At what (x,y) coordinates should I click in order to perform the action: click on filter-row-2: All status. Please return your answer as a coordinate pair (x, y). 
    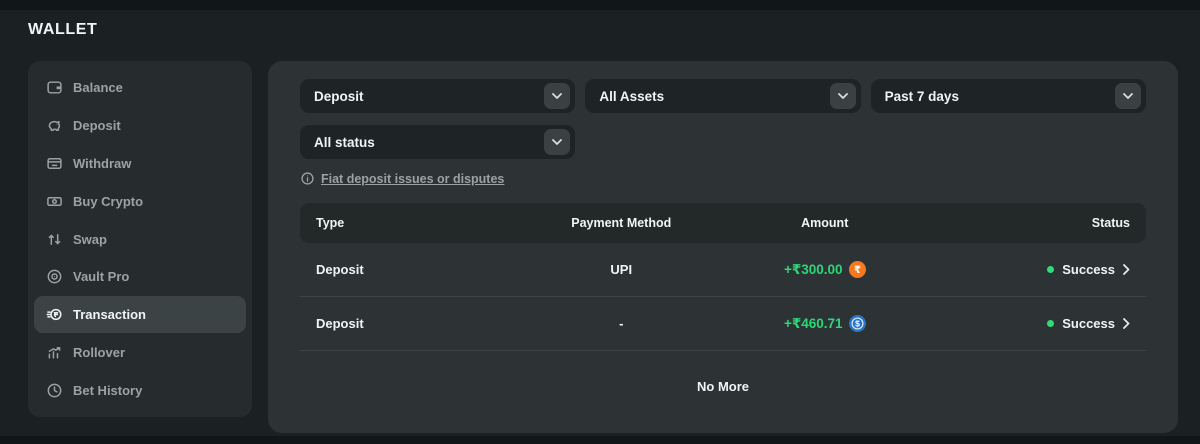
    Looking at the image, I should click on (723, 142).